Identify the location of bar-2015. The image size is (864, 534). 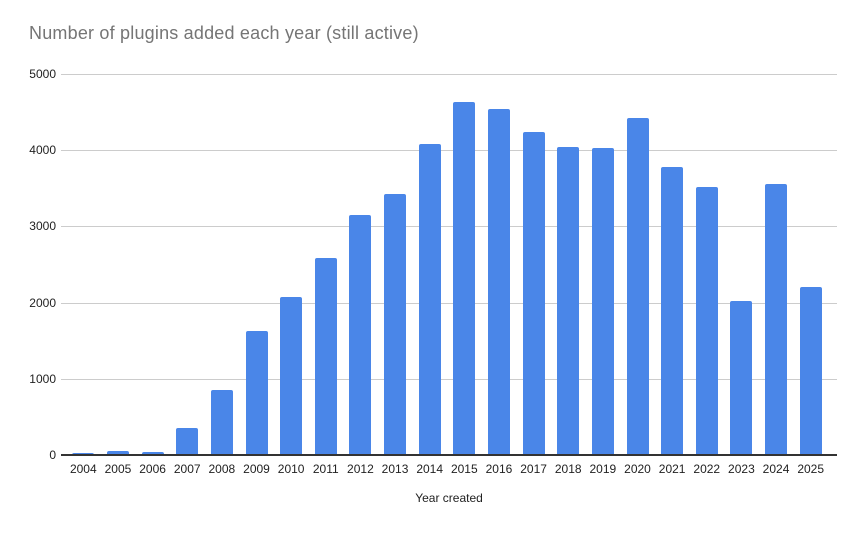
(464, 278).